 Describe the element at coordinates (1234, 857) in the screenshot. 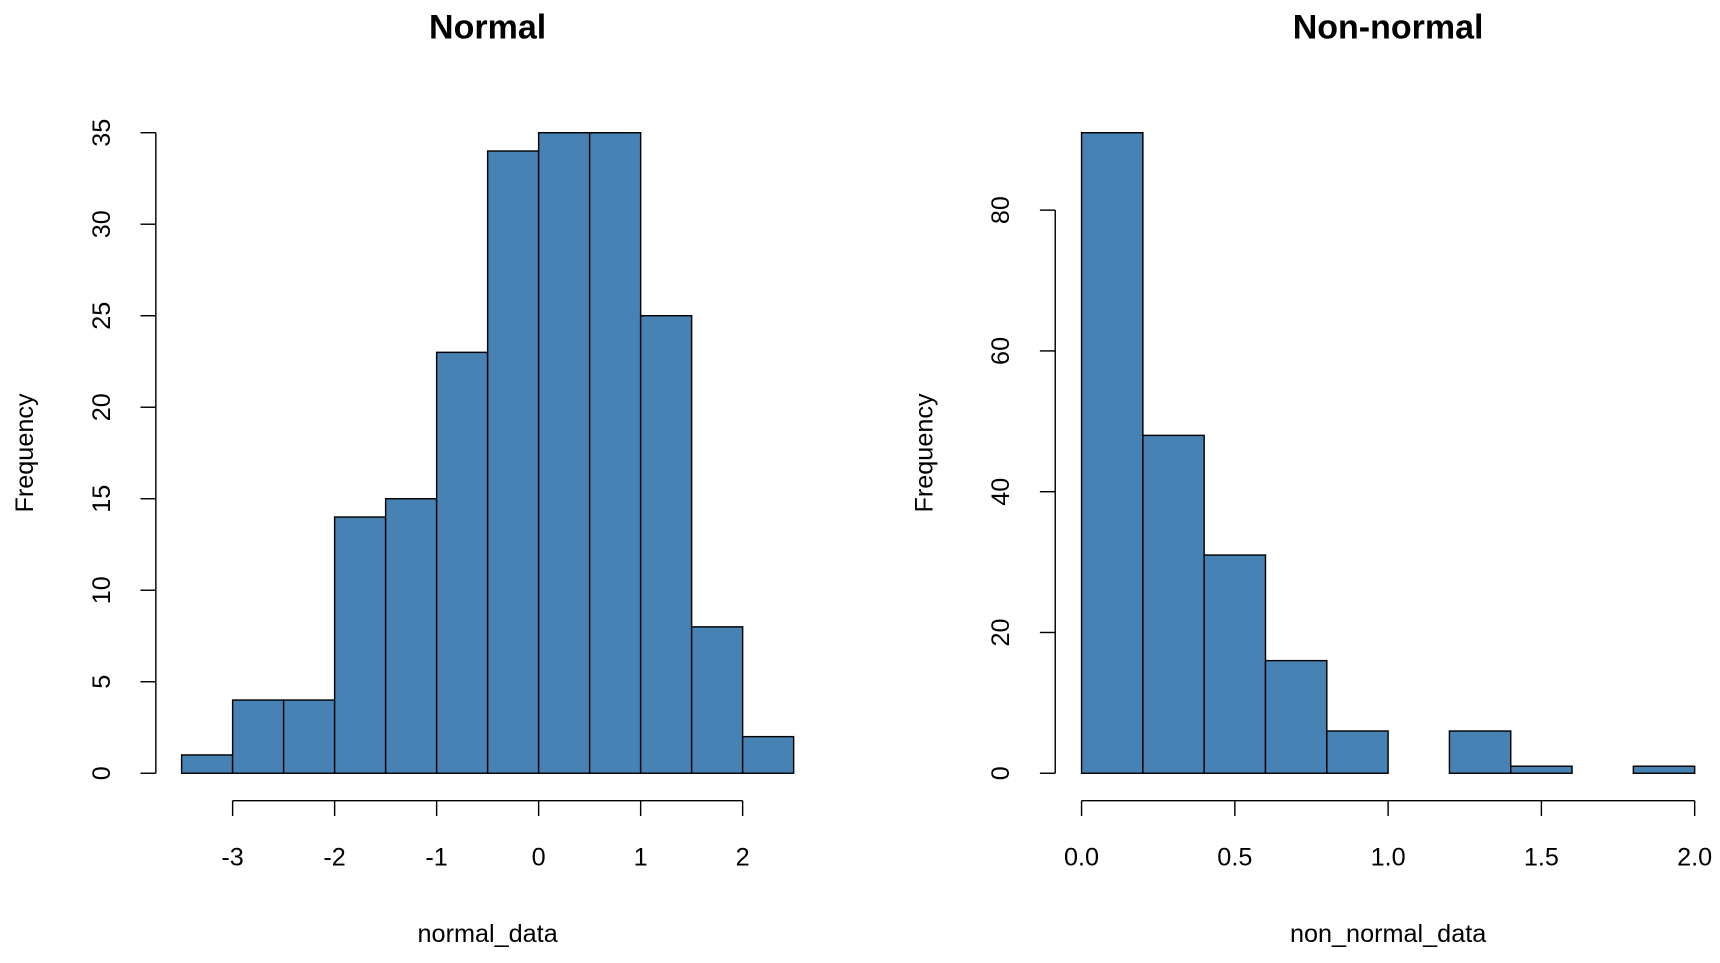

I see `x-tick-label: 0.5` at that location.